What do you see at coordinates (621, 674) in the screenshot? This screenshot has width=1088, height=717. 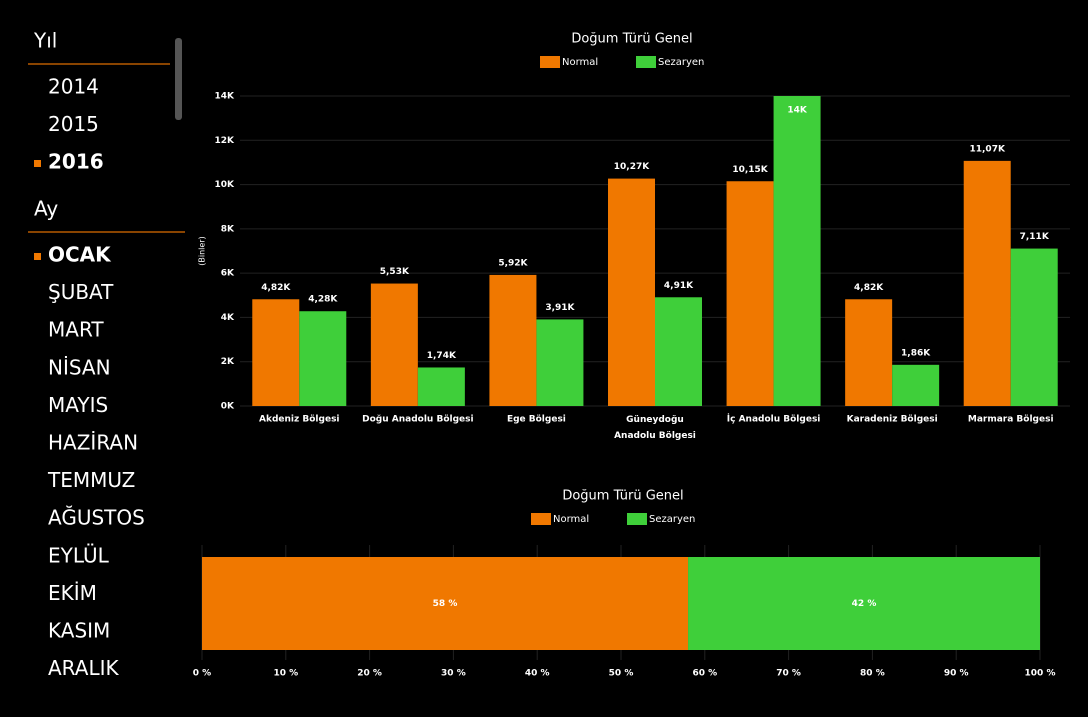 I see `x-tick-label: 50 %` at bounding box center [621, 674].